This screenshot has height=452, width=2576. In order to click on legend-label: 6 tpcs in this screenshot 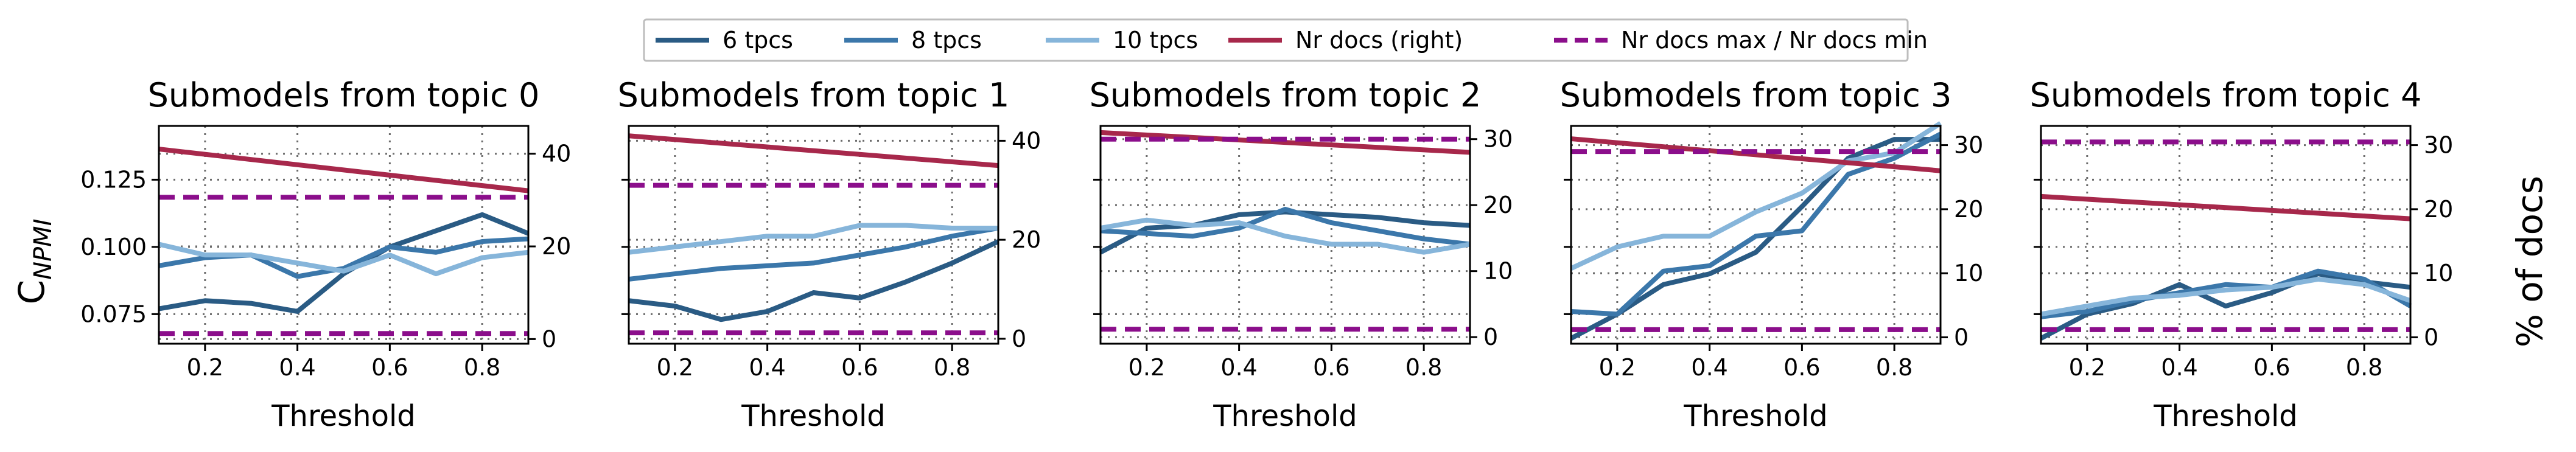, I will do `click(758, 40)`.